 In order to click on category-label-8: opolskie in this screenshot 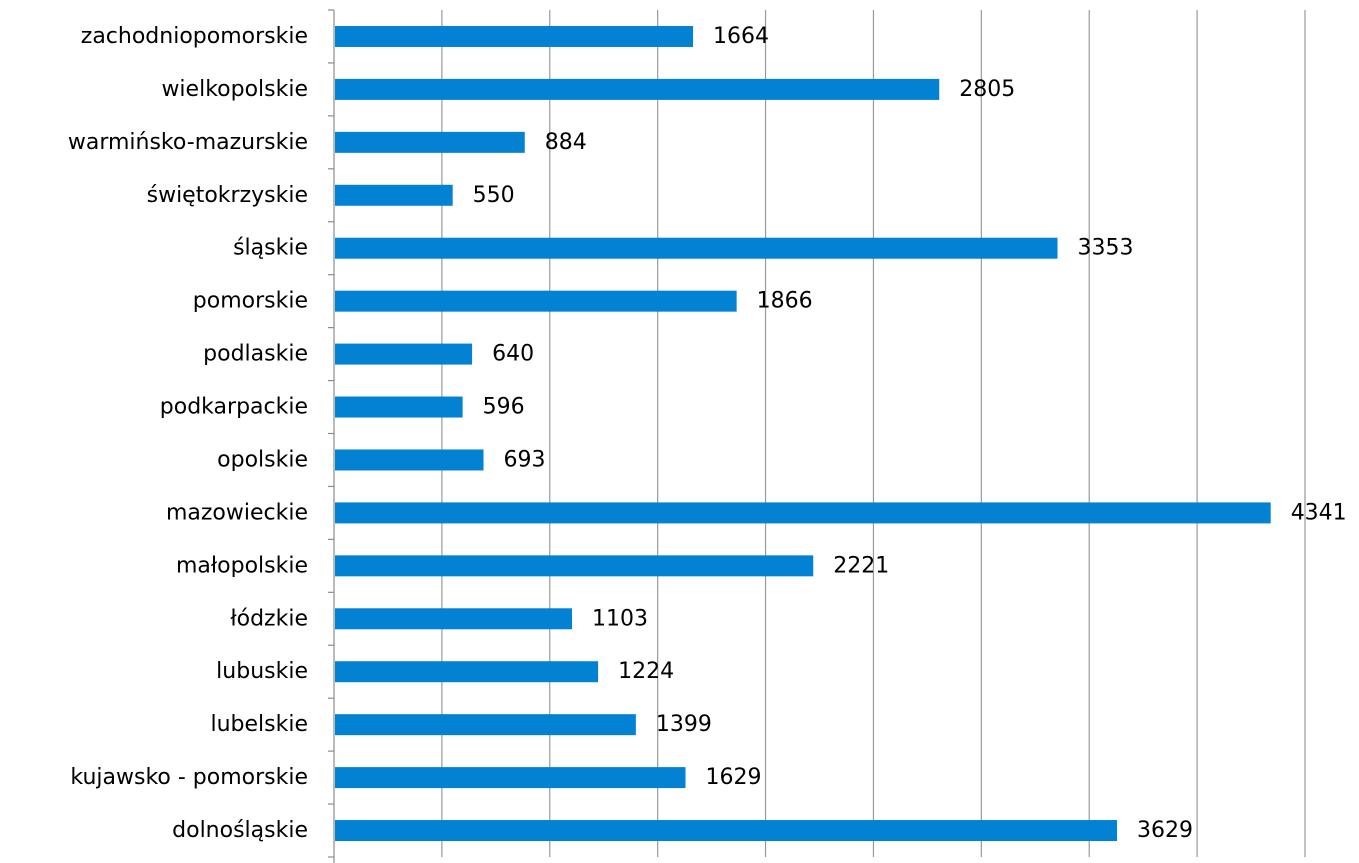, I will do `click(262, 459)`.